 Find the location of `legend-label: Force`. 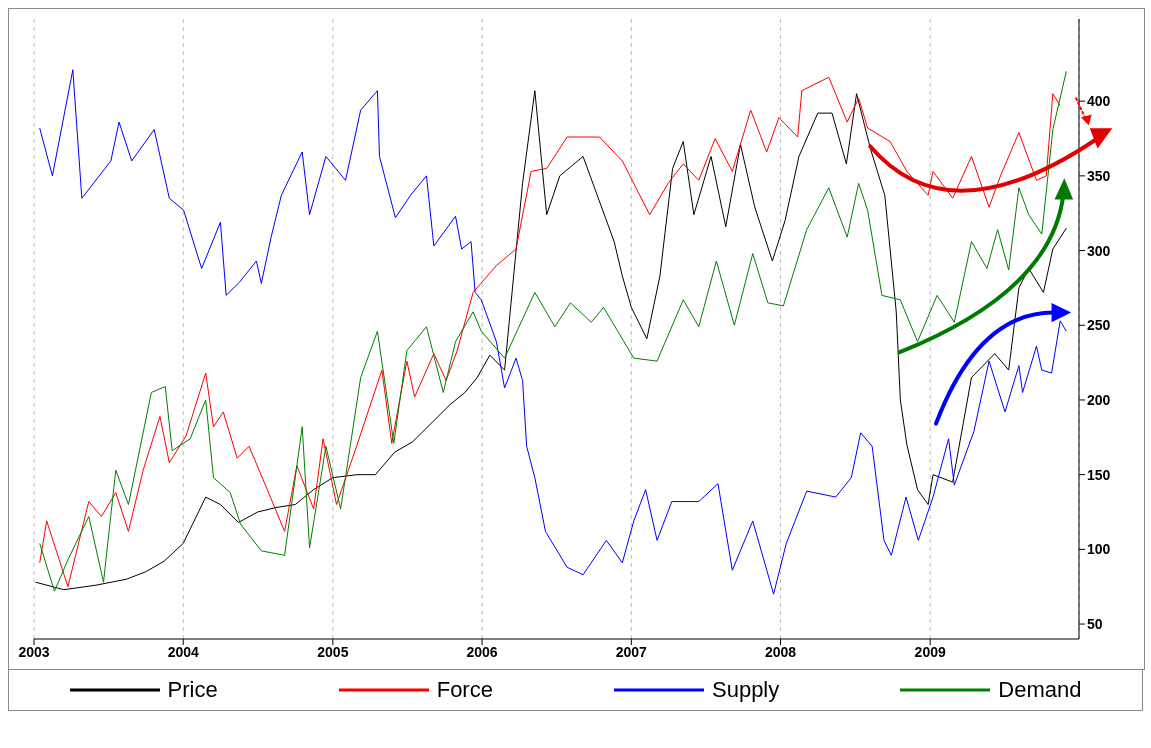

legend-label: Force is located at coordinates (464, 690).